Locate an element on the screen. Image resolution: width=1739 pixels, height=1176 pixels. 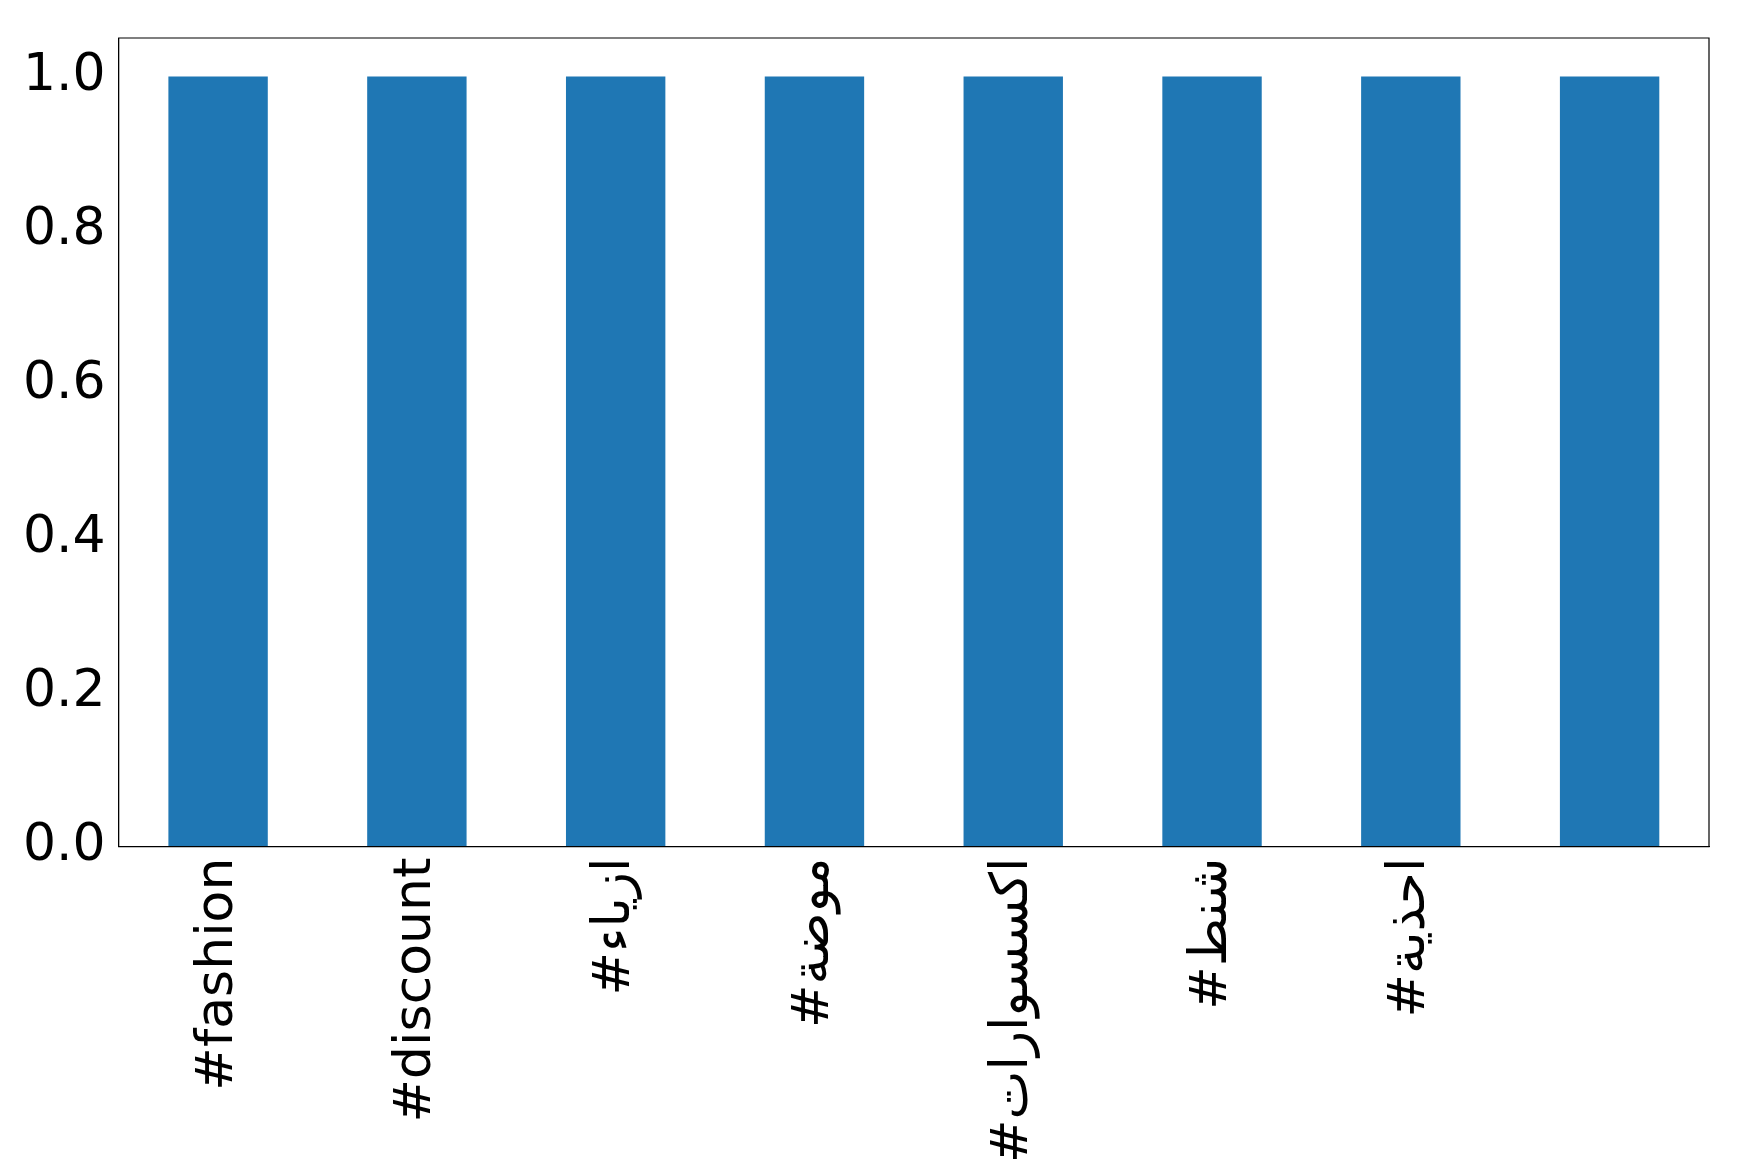
y-tick-label: 0.4 is located at coordinates (64, 534).